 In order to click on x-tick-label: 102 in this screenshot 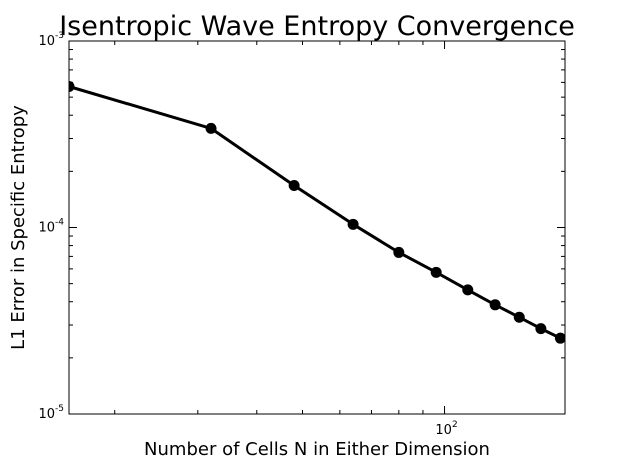, I will do `click(446, 429)`.